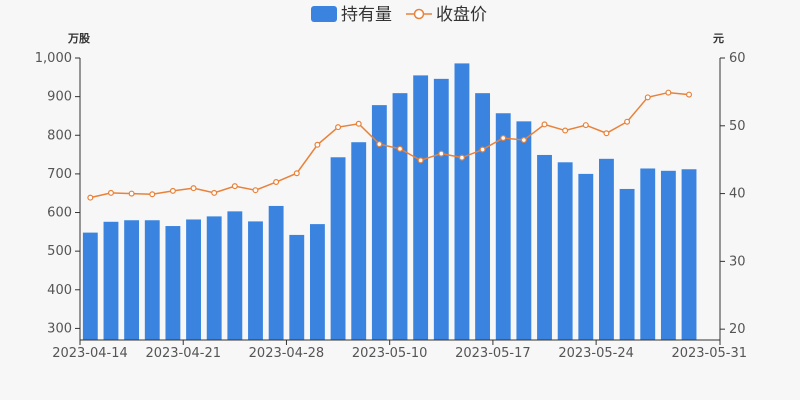 Image resolution: width=800 pixels, height=400 pixels. I want to click on y-left-tick-label: 400, so click(59, 290).